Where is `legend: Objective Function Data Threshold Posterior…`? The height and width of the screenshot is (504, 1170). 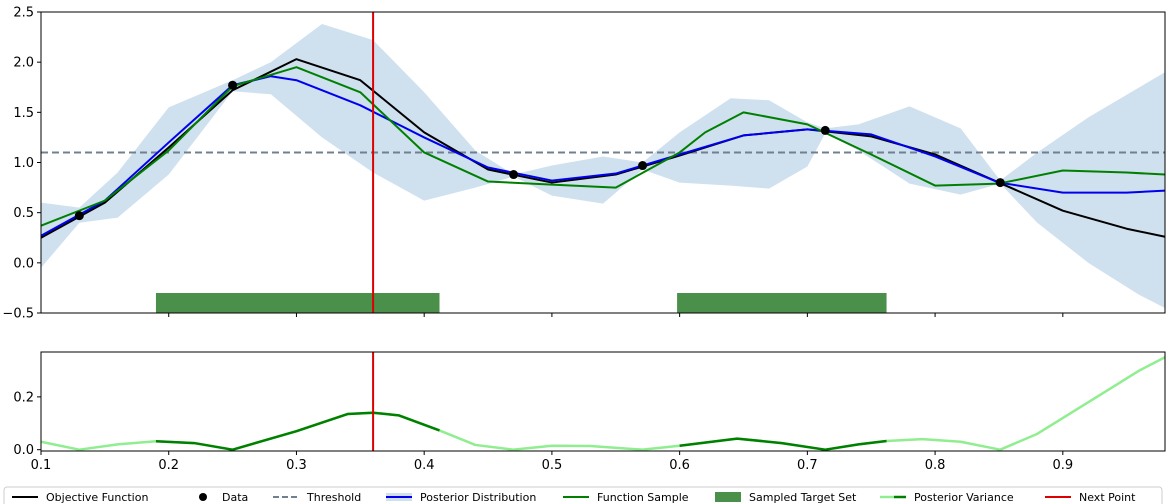
legend: Objective Function Data Threshold Posterior… is located at coordinates (583, 495).